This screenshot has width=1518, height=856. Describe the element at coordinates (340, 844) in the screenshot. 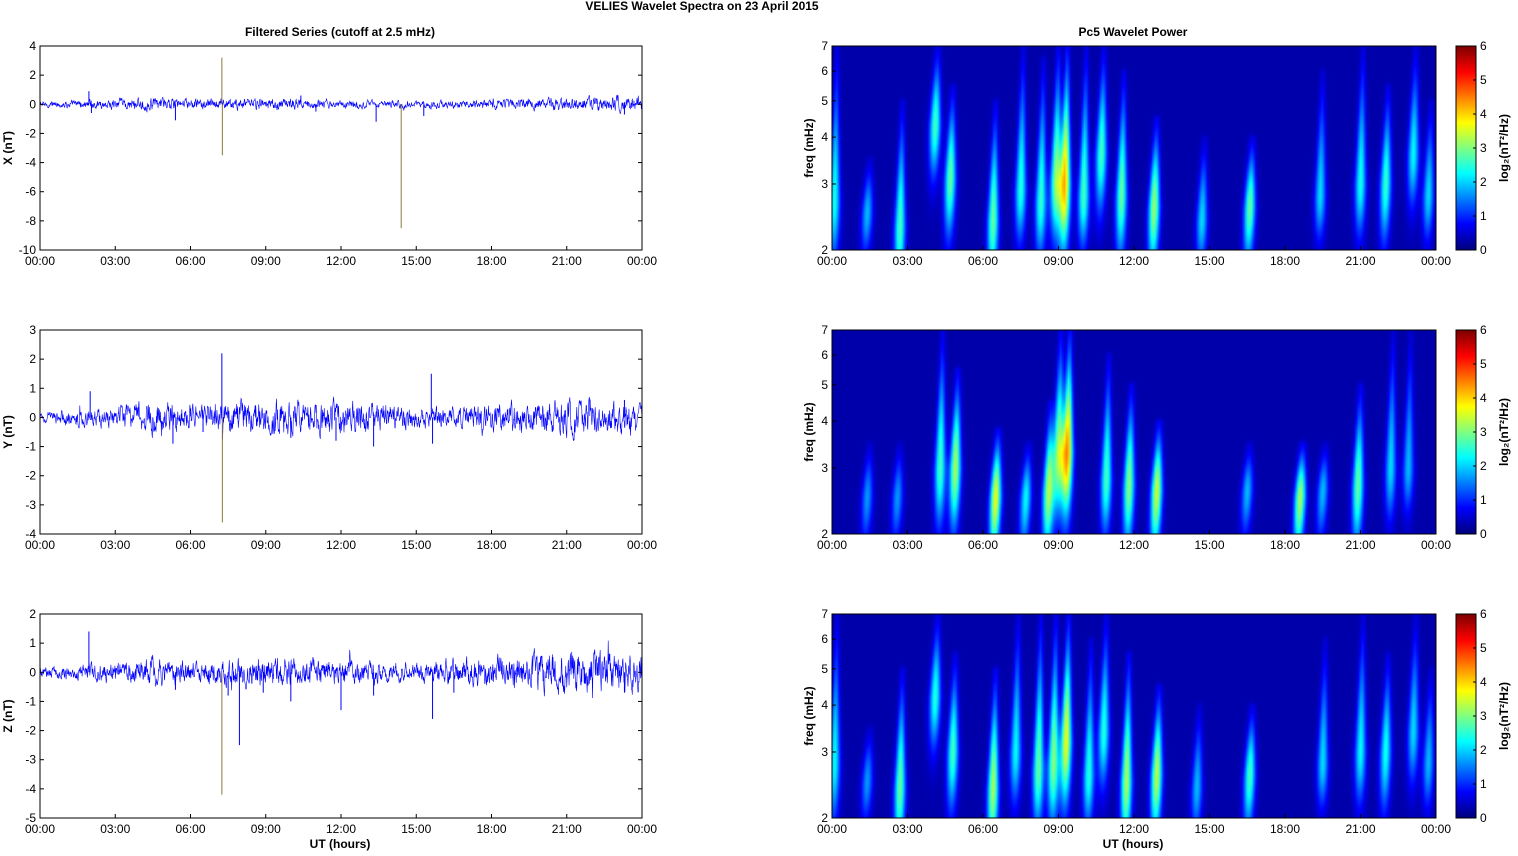

I see `x-axis-label-left: UT (hours)` at that location.